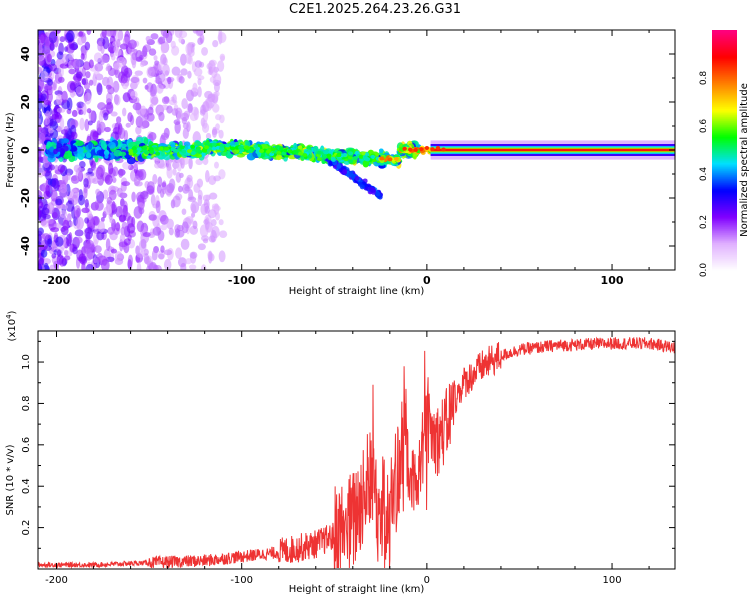 The height and width of the screenshot is (600, 750). I want to click on y-tick-label: -40, so click(25, 246).